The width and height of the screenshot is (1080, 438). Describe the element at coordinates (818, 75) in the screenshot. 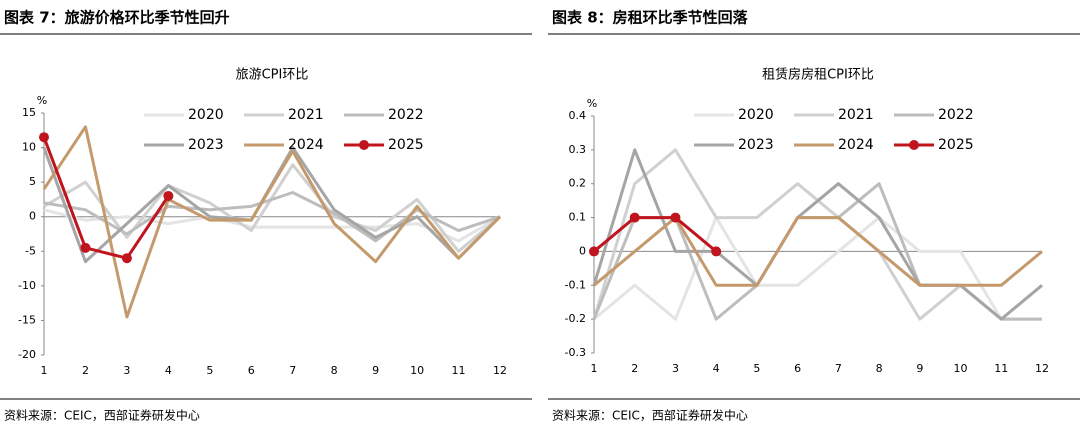

I see `chart-title: 租赁房房租CPI环比` at that location.